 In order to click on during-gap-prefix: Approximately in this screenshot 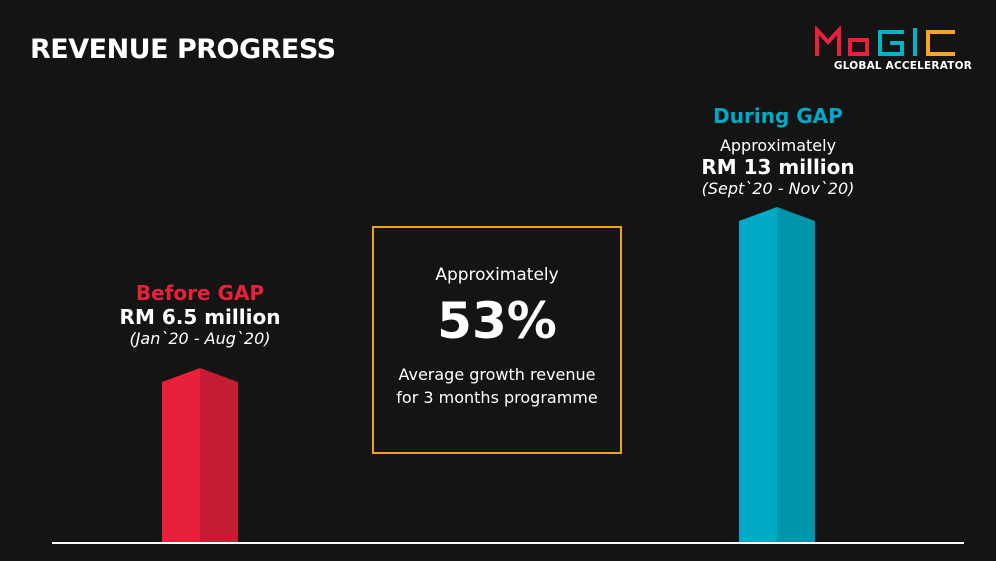, I will do `click(778, 145)`.